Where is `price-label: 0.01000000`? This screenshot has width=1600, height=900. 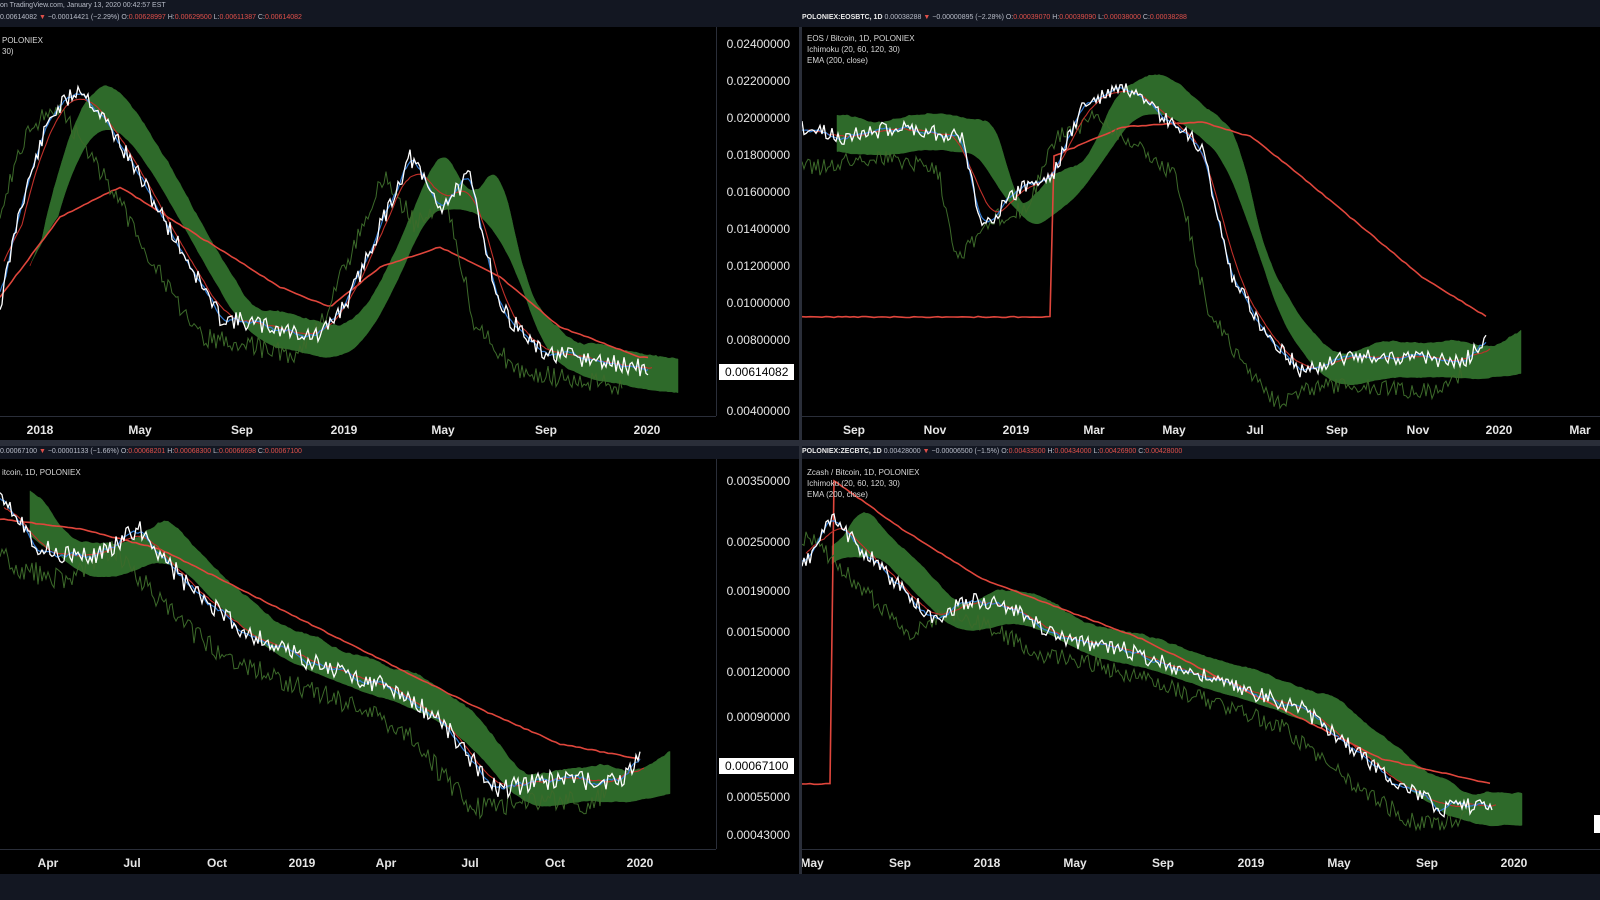 price-label: 0.01000000 is located at coordinates (758, 303).